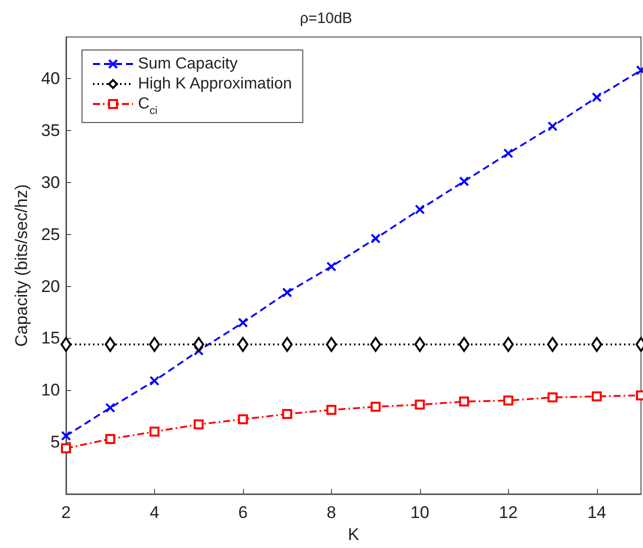  Describe the element at coordinates (326, 18) in the screenshot. I see `chart-title: ρ=10dB` at that location.